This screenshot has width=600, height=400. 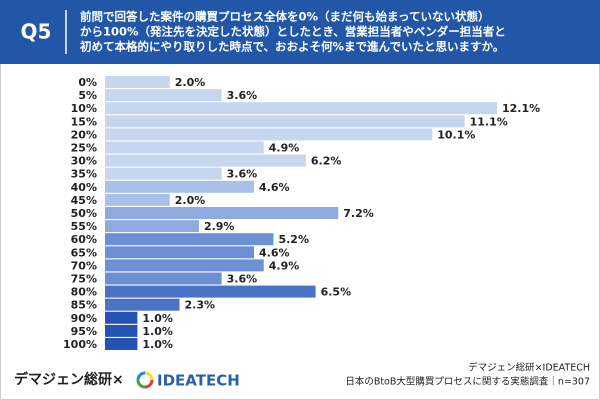 What do you see at coordinates (456, 134) in the screenshot?
I see `value-label: 10.1%` at bounding box center [456, 134].